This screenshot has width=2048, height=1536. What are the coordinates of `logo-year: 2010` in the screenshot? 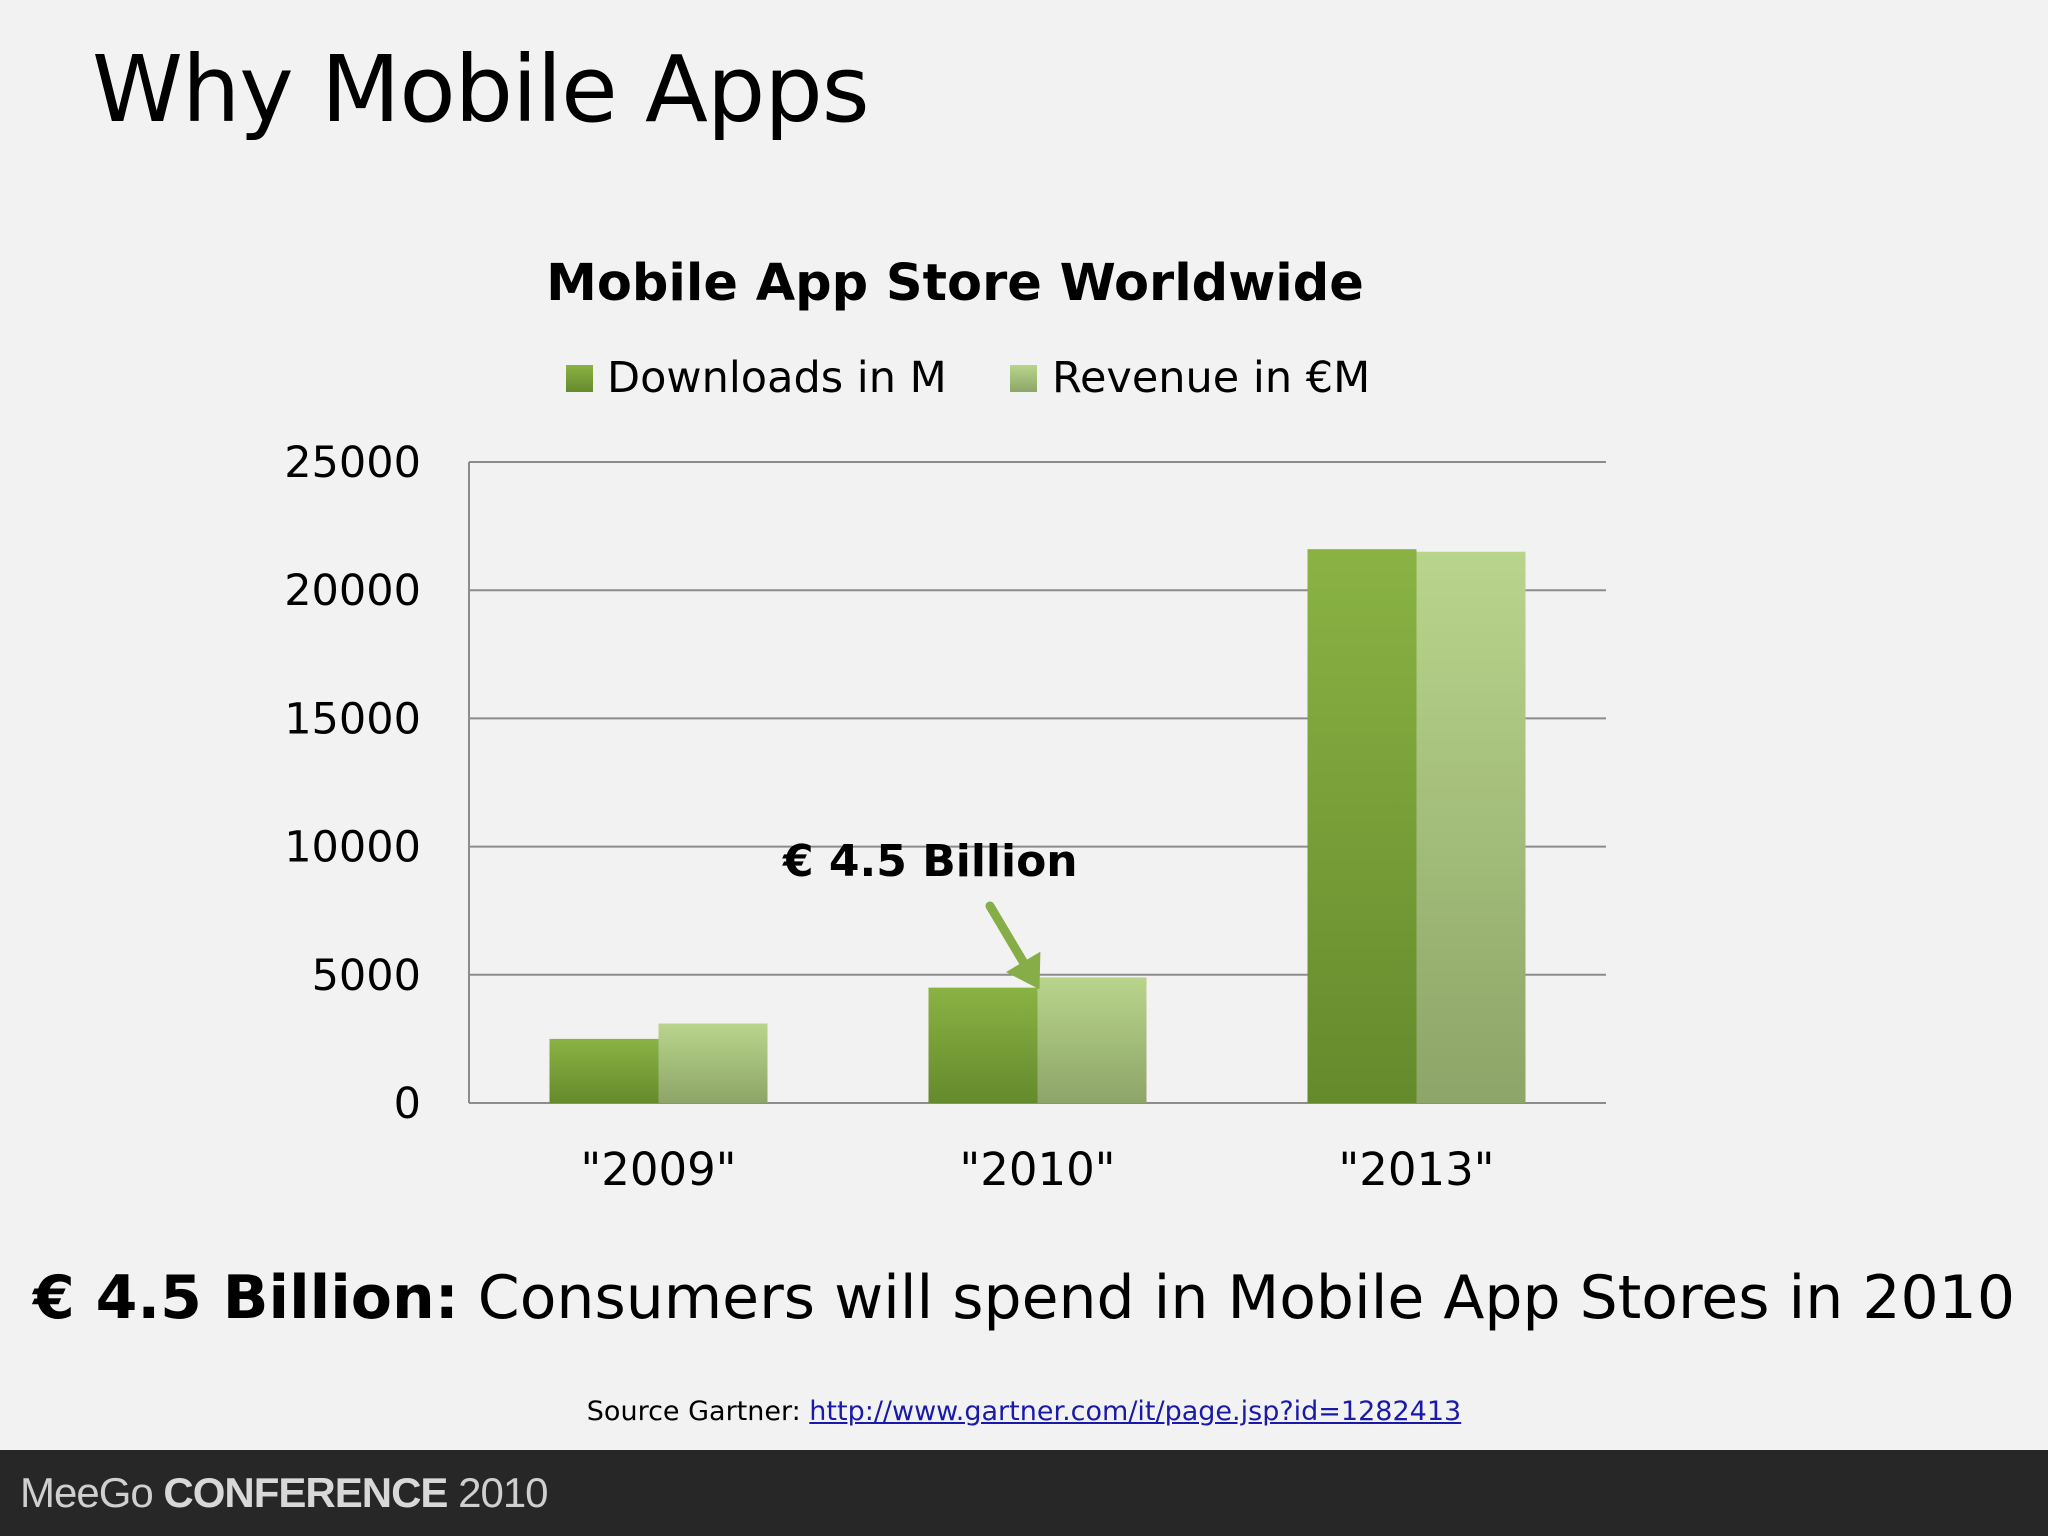 It's located at (497, 1492).